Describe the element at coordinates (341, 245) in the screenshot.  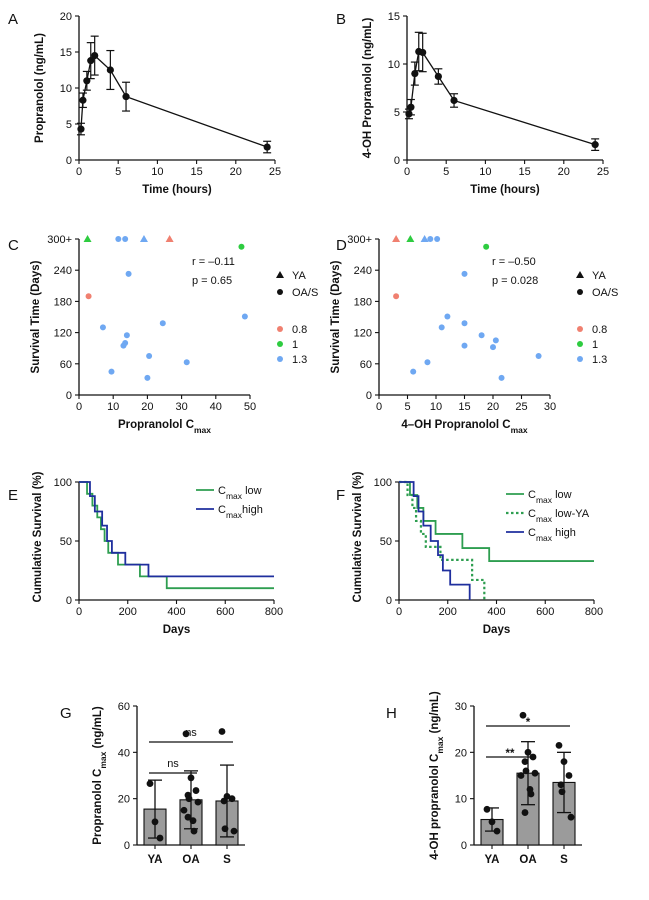
I see `panel-label-D: D` at that location.